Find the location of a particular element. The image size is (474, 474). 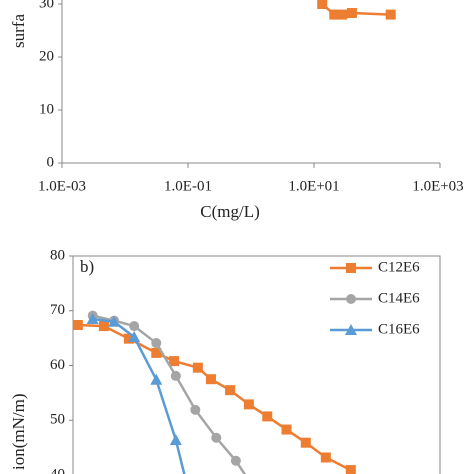

y-tick-label: 0 is located at coordinates (51, 162).